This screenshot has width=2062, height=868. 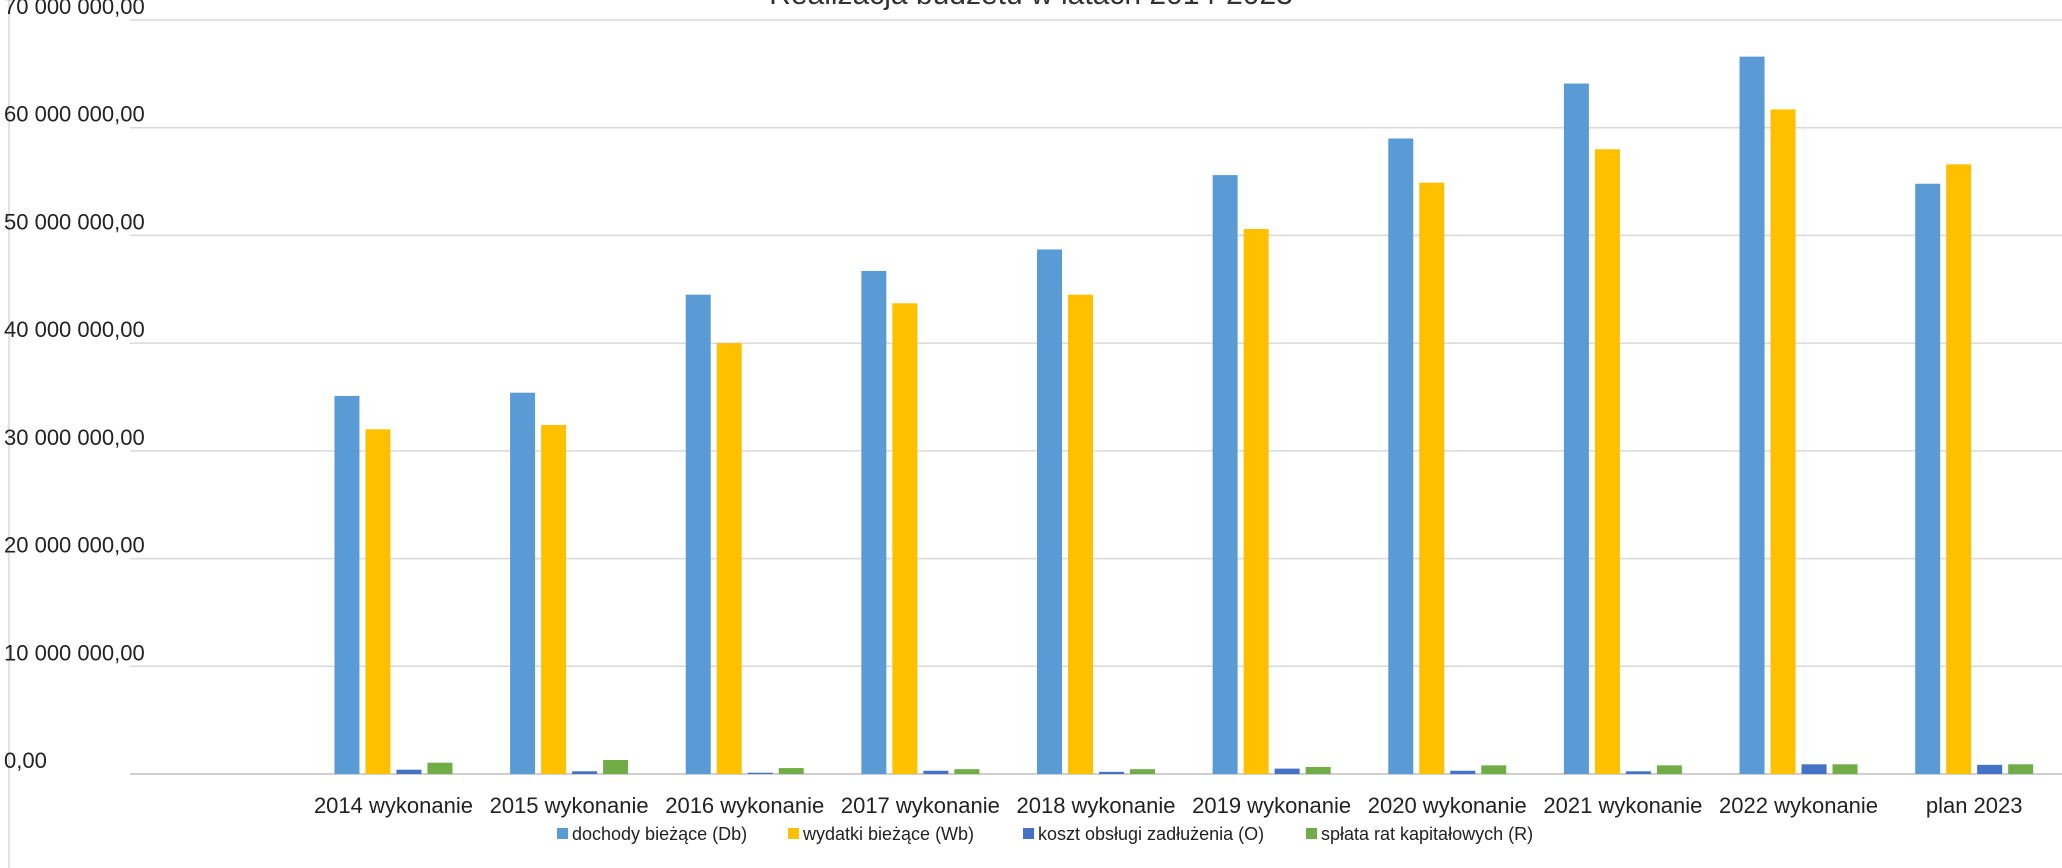 What do you see at coordinates (74, 329) in the screenshot?
I see `y-tick-label: 40 000 000,00` at bounding box center [74, 329].